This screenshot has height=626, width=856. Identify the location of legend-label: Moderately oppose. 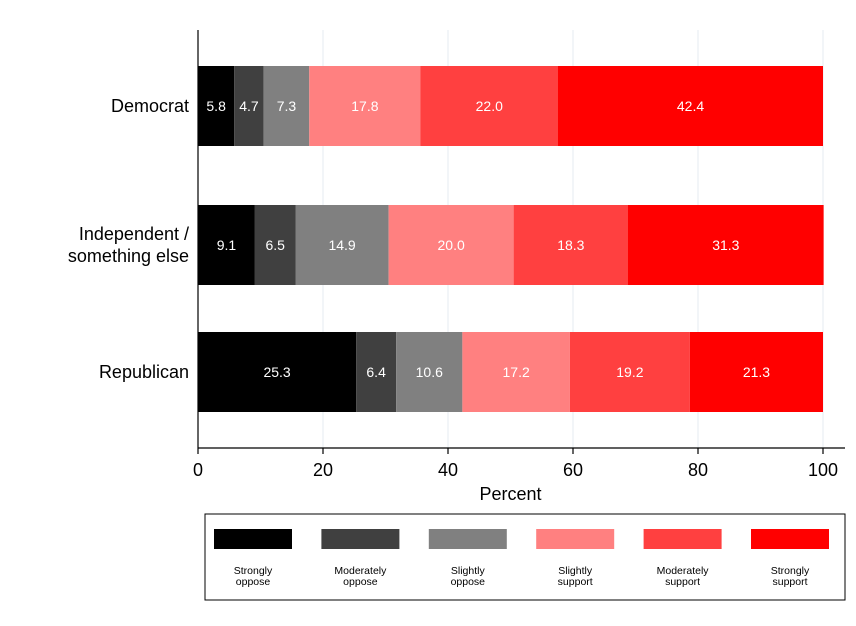
(360, 576).